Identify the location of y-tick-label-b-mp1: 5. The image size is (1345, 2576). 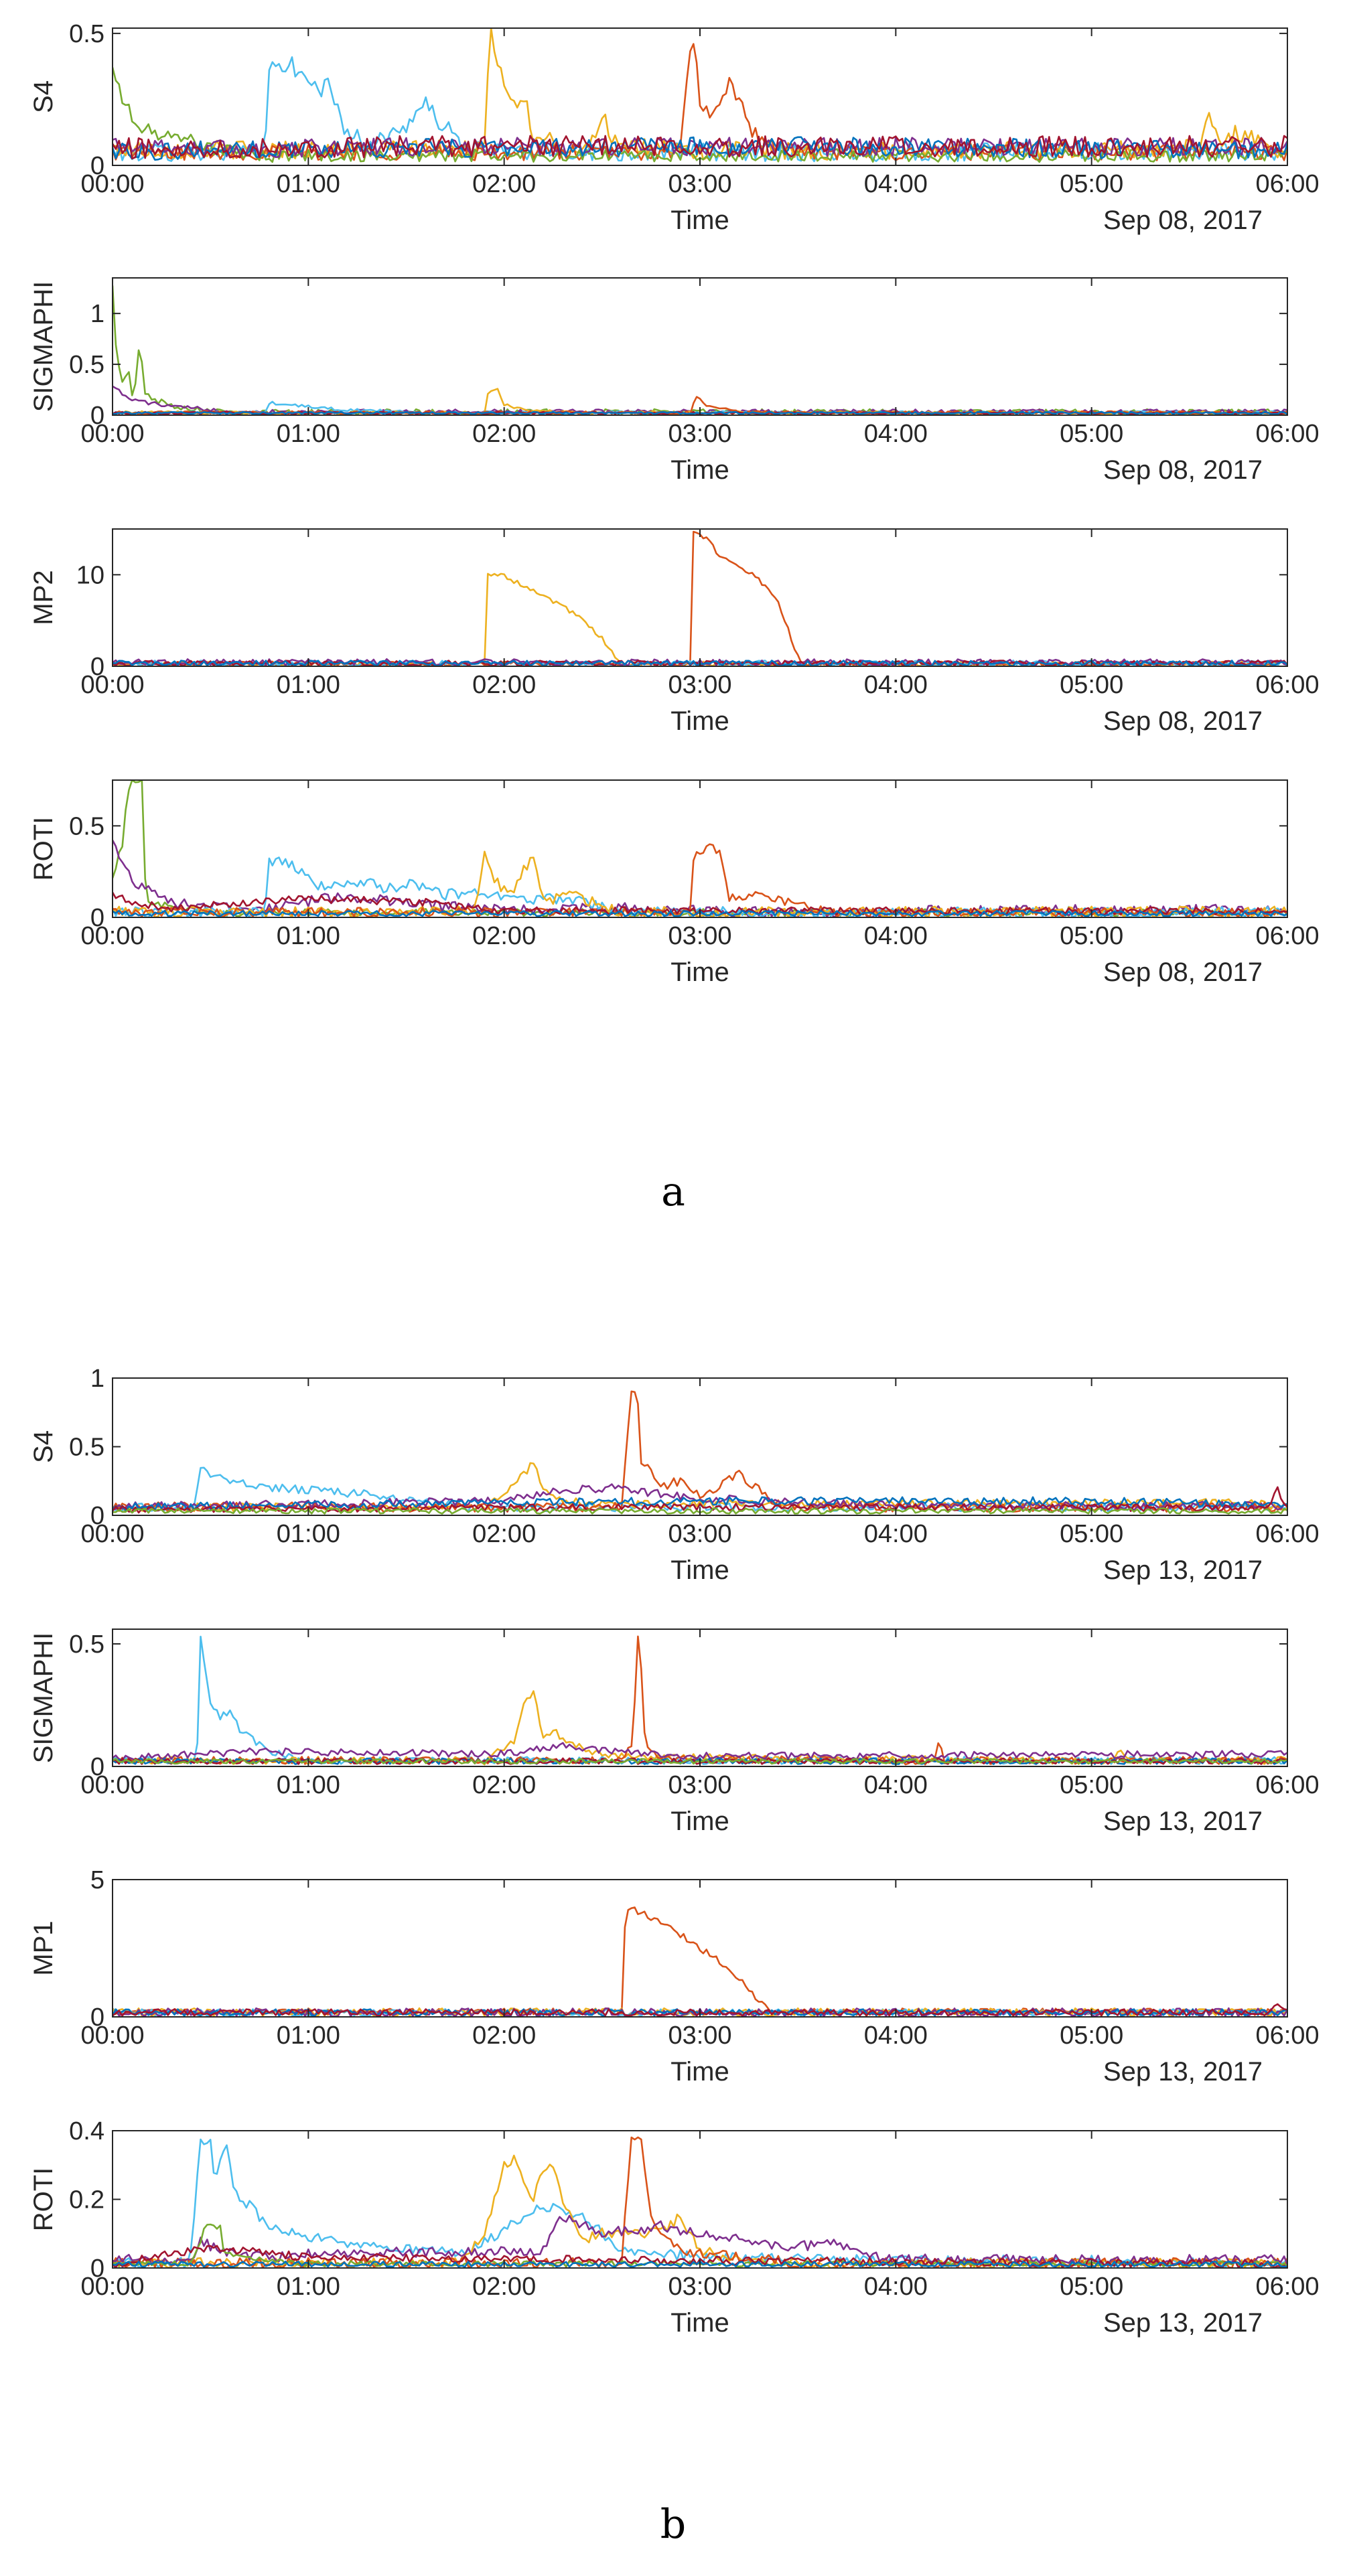
(97, 1880).